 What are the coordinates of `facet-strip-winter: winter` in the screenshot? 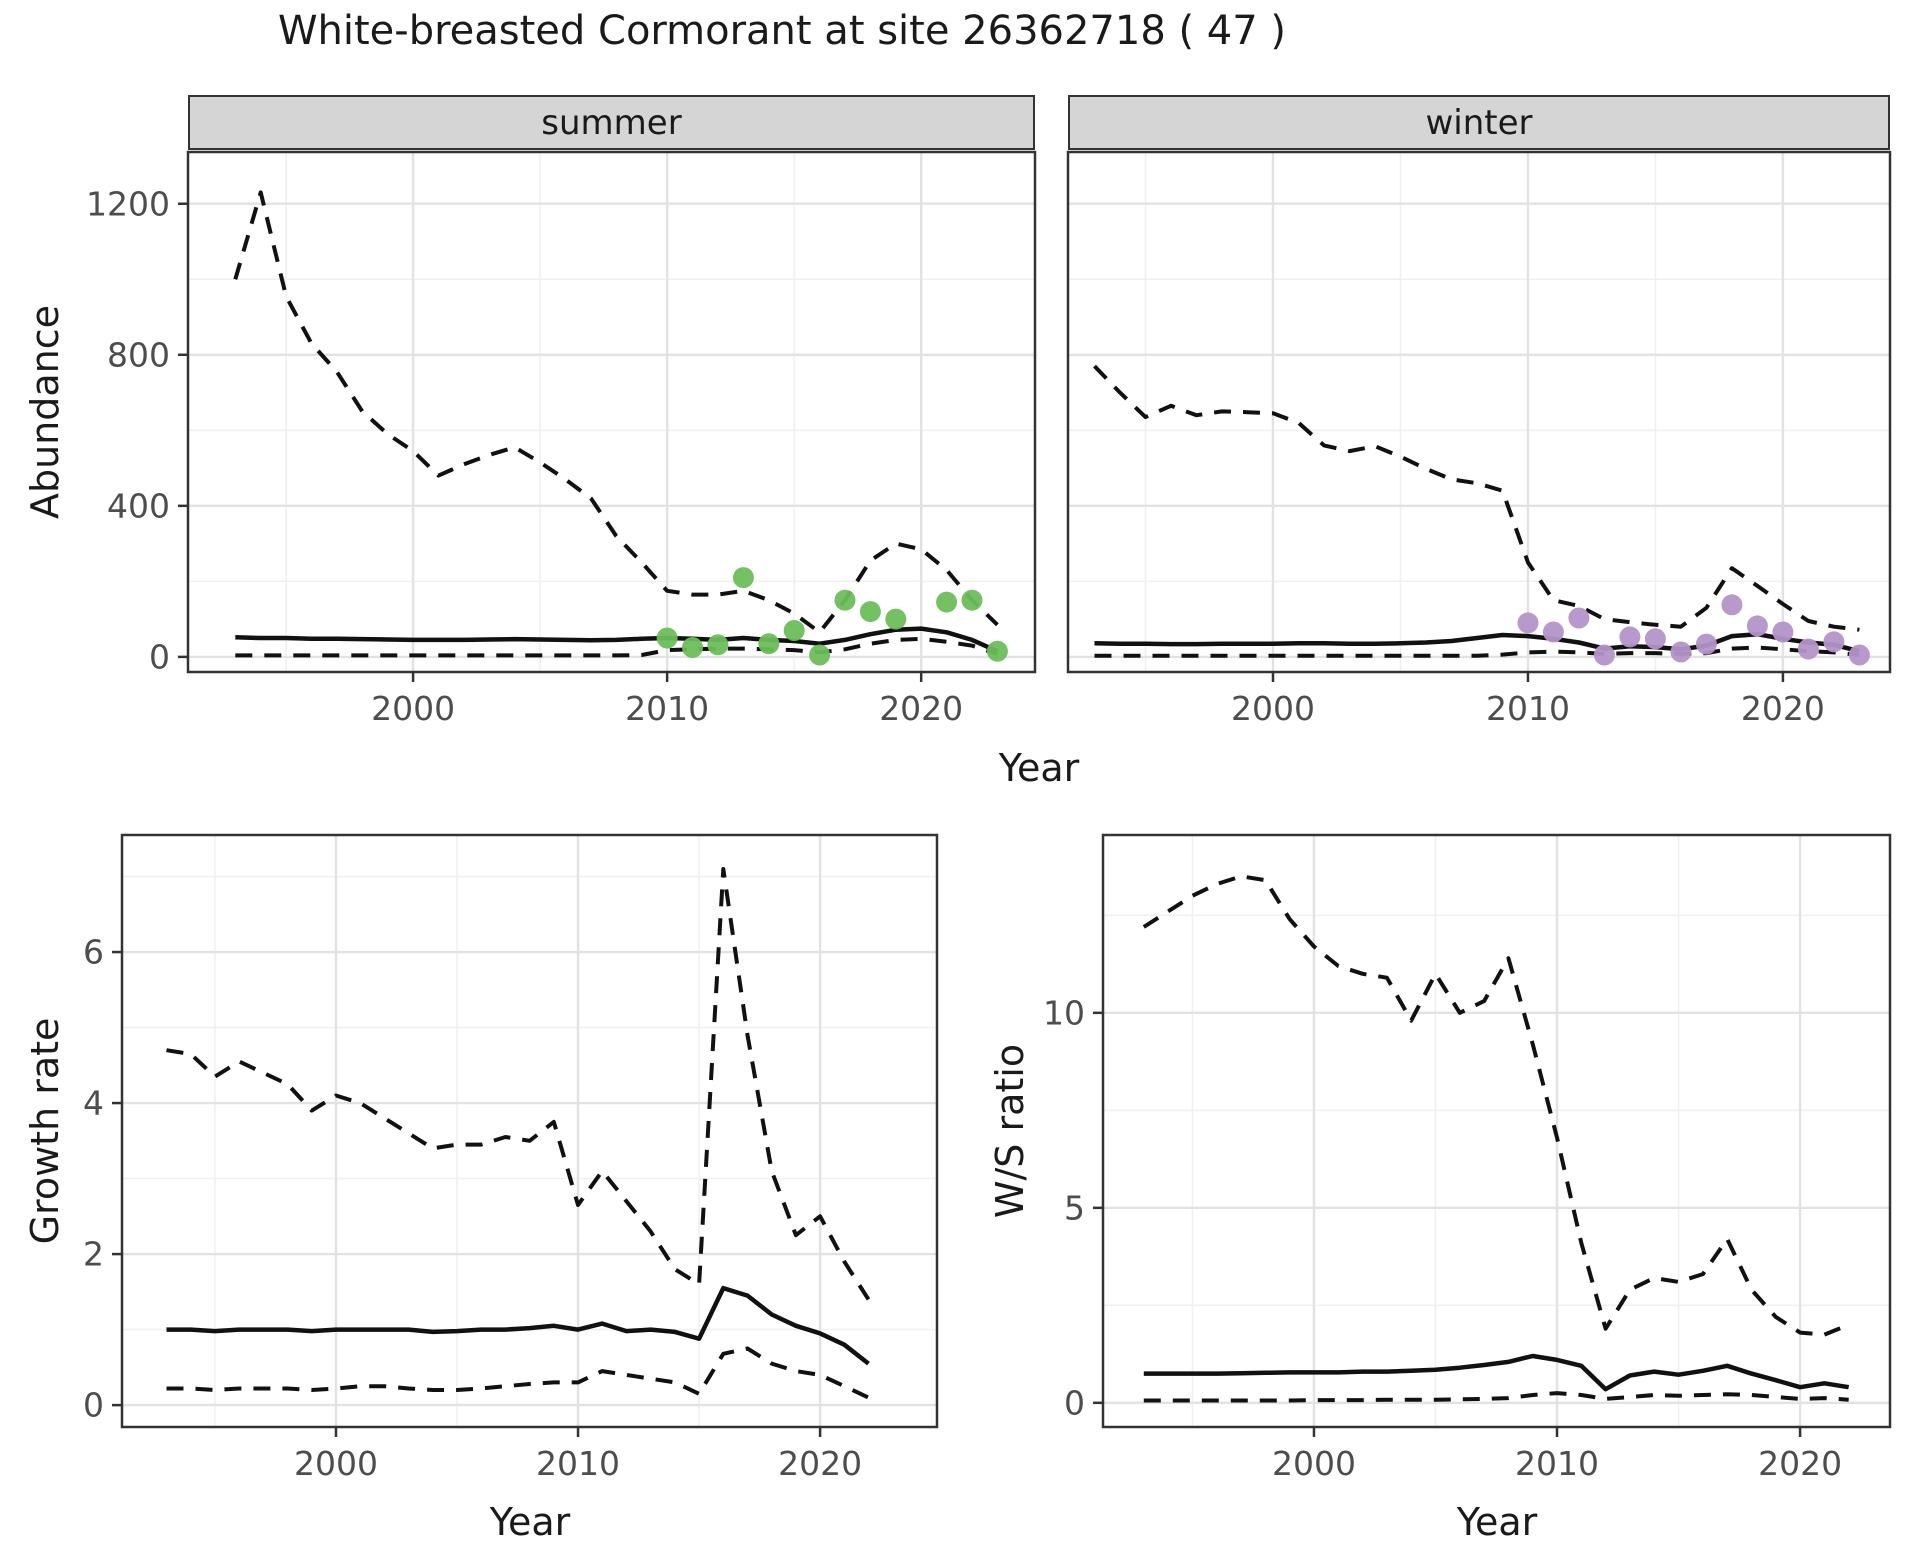 It's located at (1479, 122).